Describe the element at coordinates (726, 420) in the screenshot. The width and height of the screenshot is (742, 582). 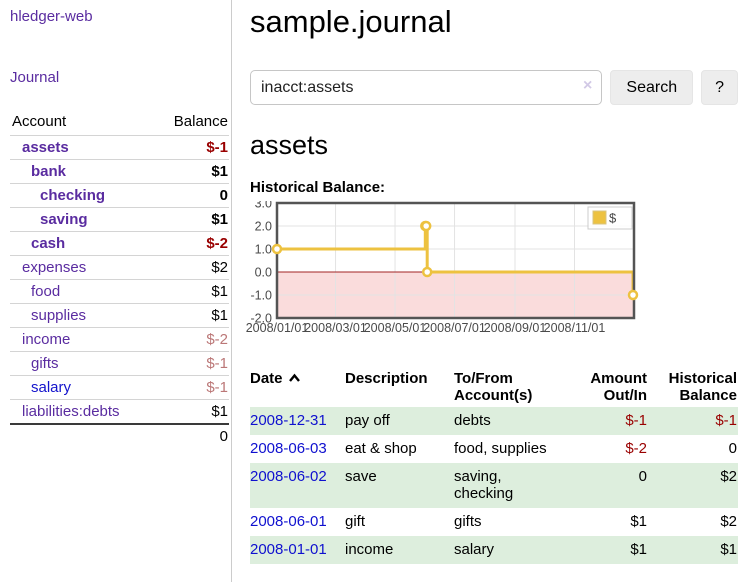
I see `register-balance-cell: $-1` at that location.